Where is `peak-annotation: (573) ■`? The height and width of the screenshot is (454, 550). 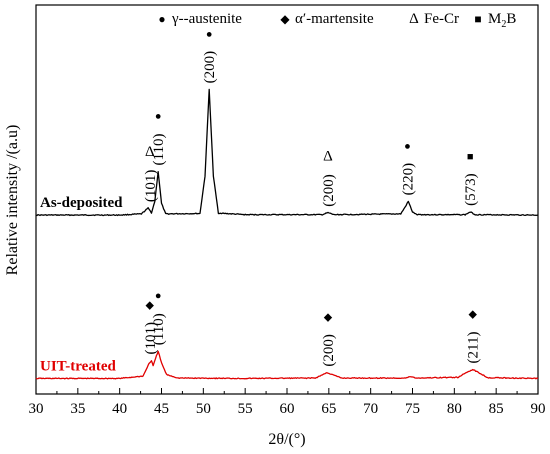
peak-annotation: (573) ■ is located at coordinates (471, 178).